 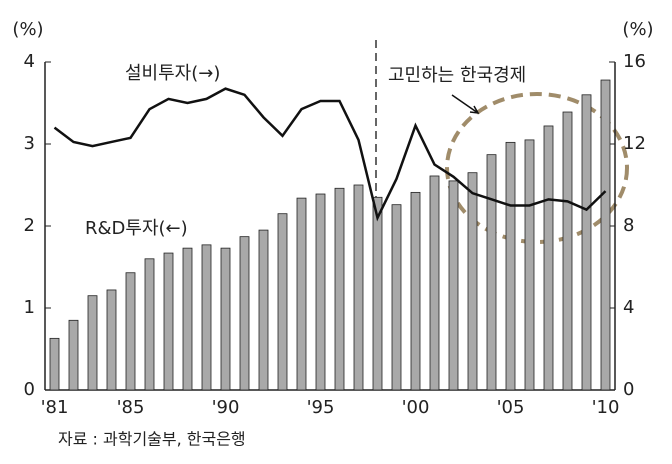 I want to click on right-unit: (%), so click(x=637, y=29).